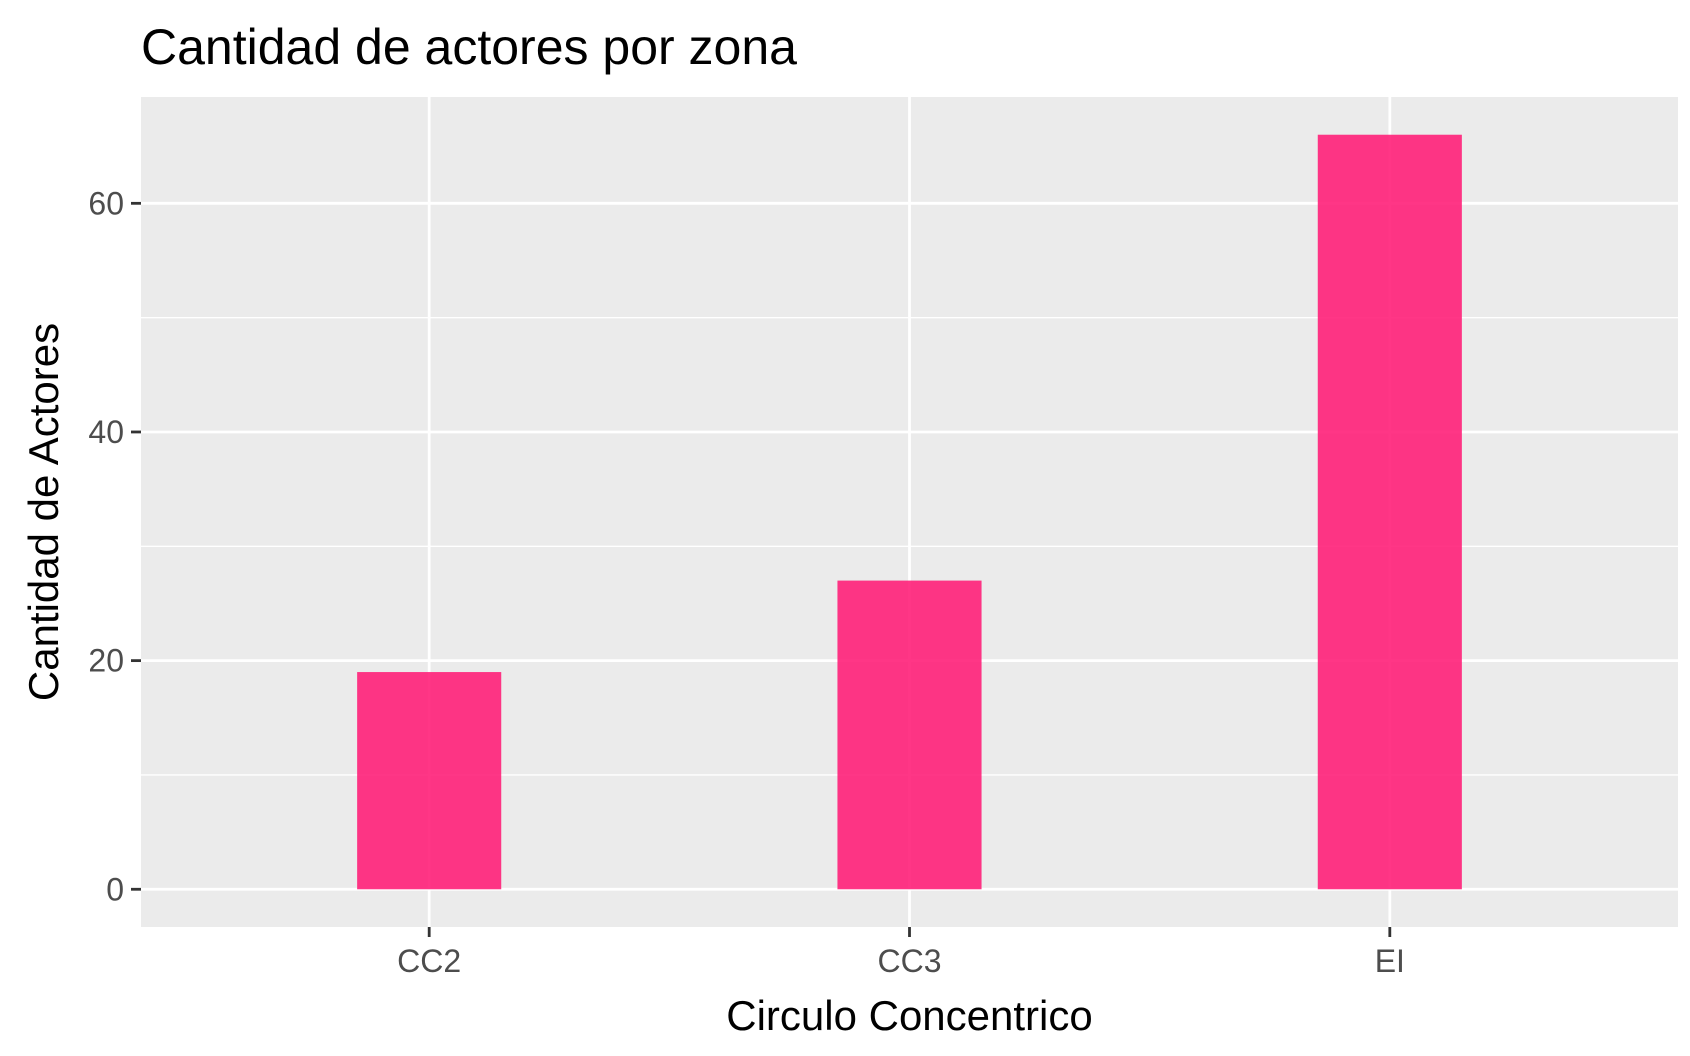 This screenshot has height=1056, width=1690. What do you see at coordinates (106, 661) in the screenshot?
I see `y-tick-label: 20` at bounding box center [106, 661].